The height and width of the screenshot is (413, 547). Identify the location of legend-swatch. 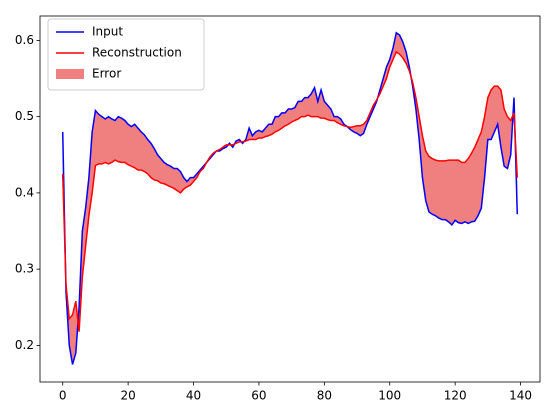
(70, 74).